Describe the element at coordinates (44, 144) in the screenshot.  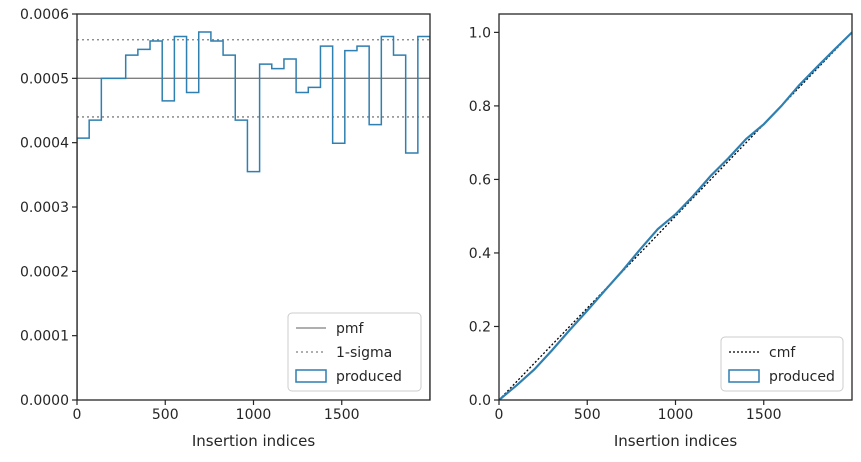
I see `y-tick-label: 0.0004` at that location.